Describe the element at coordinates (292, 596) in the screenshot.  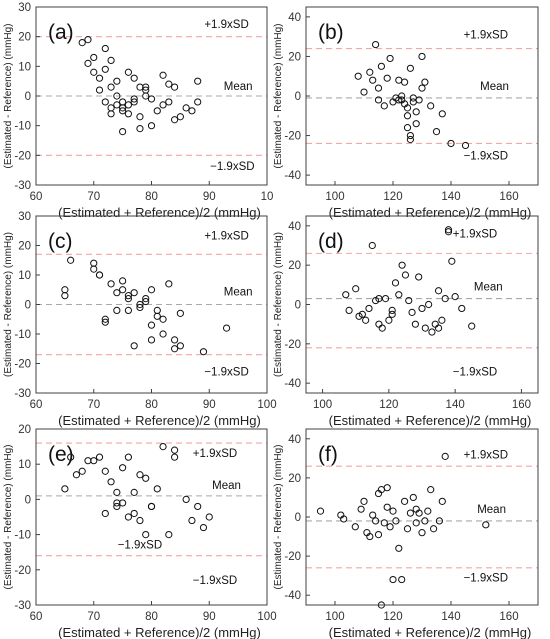
I see `y-tick-label: -40` at that location.